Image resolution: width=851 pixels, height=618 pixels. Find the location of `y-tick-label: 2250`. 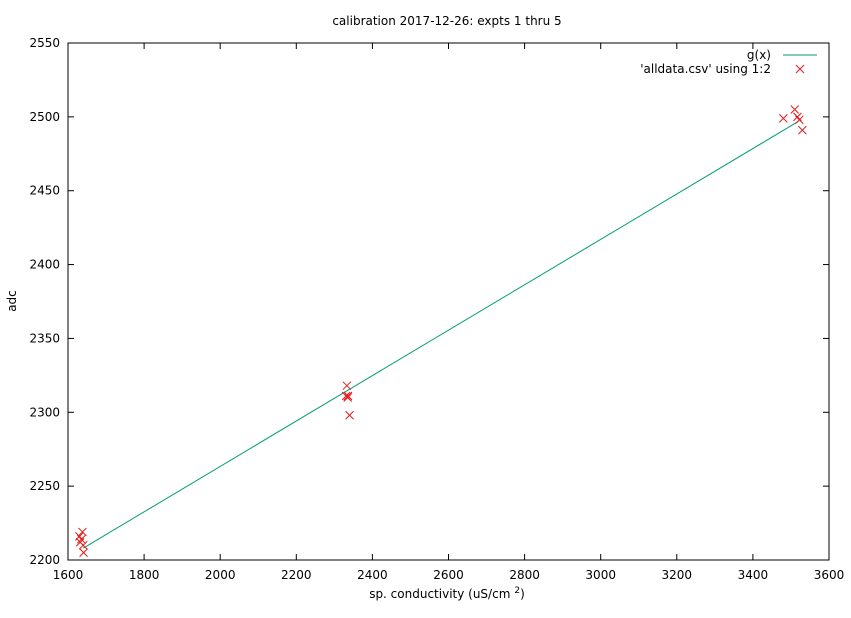

y-tick-label: 2250 is located at coordinates (44, 486).